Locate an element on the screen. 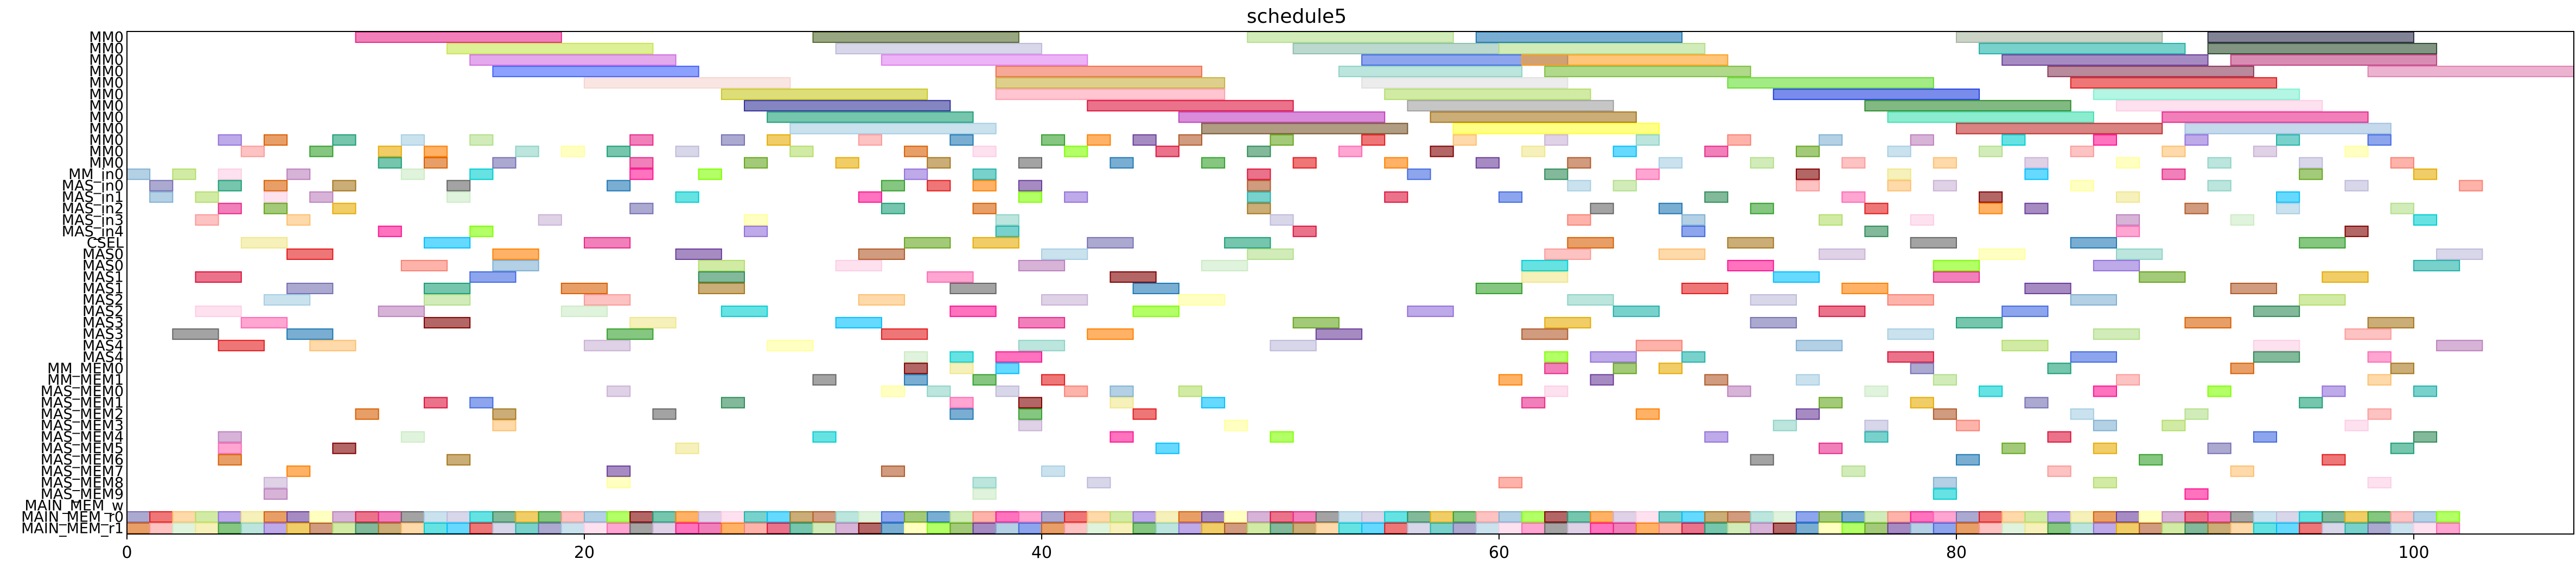 Image resolution: width=2576 pixels, height=572 pixels. y-tick-label: MAS_in3 is located at coordinates (93, 220).